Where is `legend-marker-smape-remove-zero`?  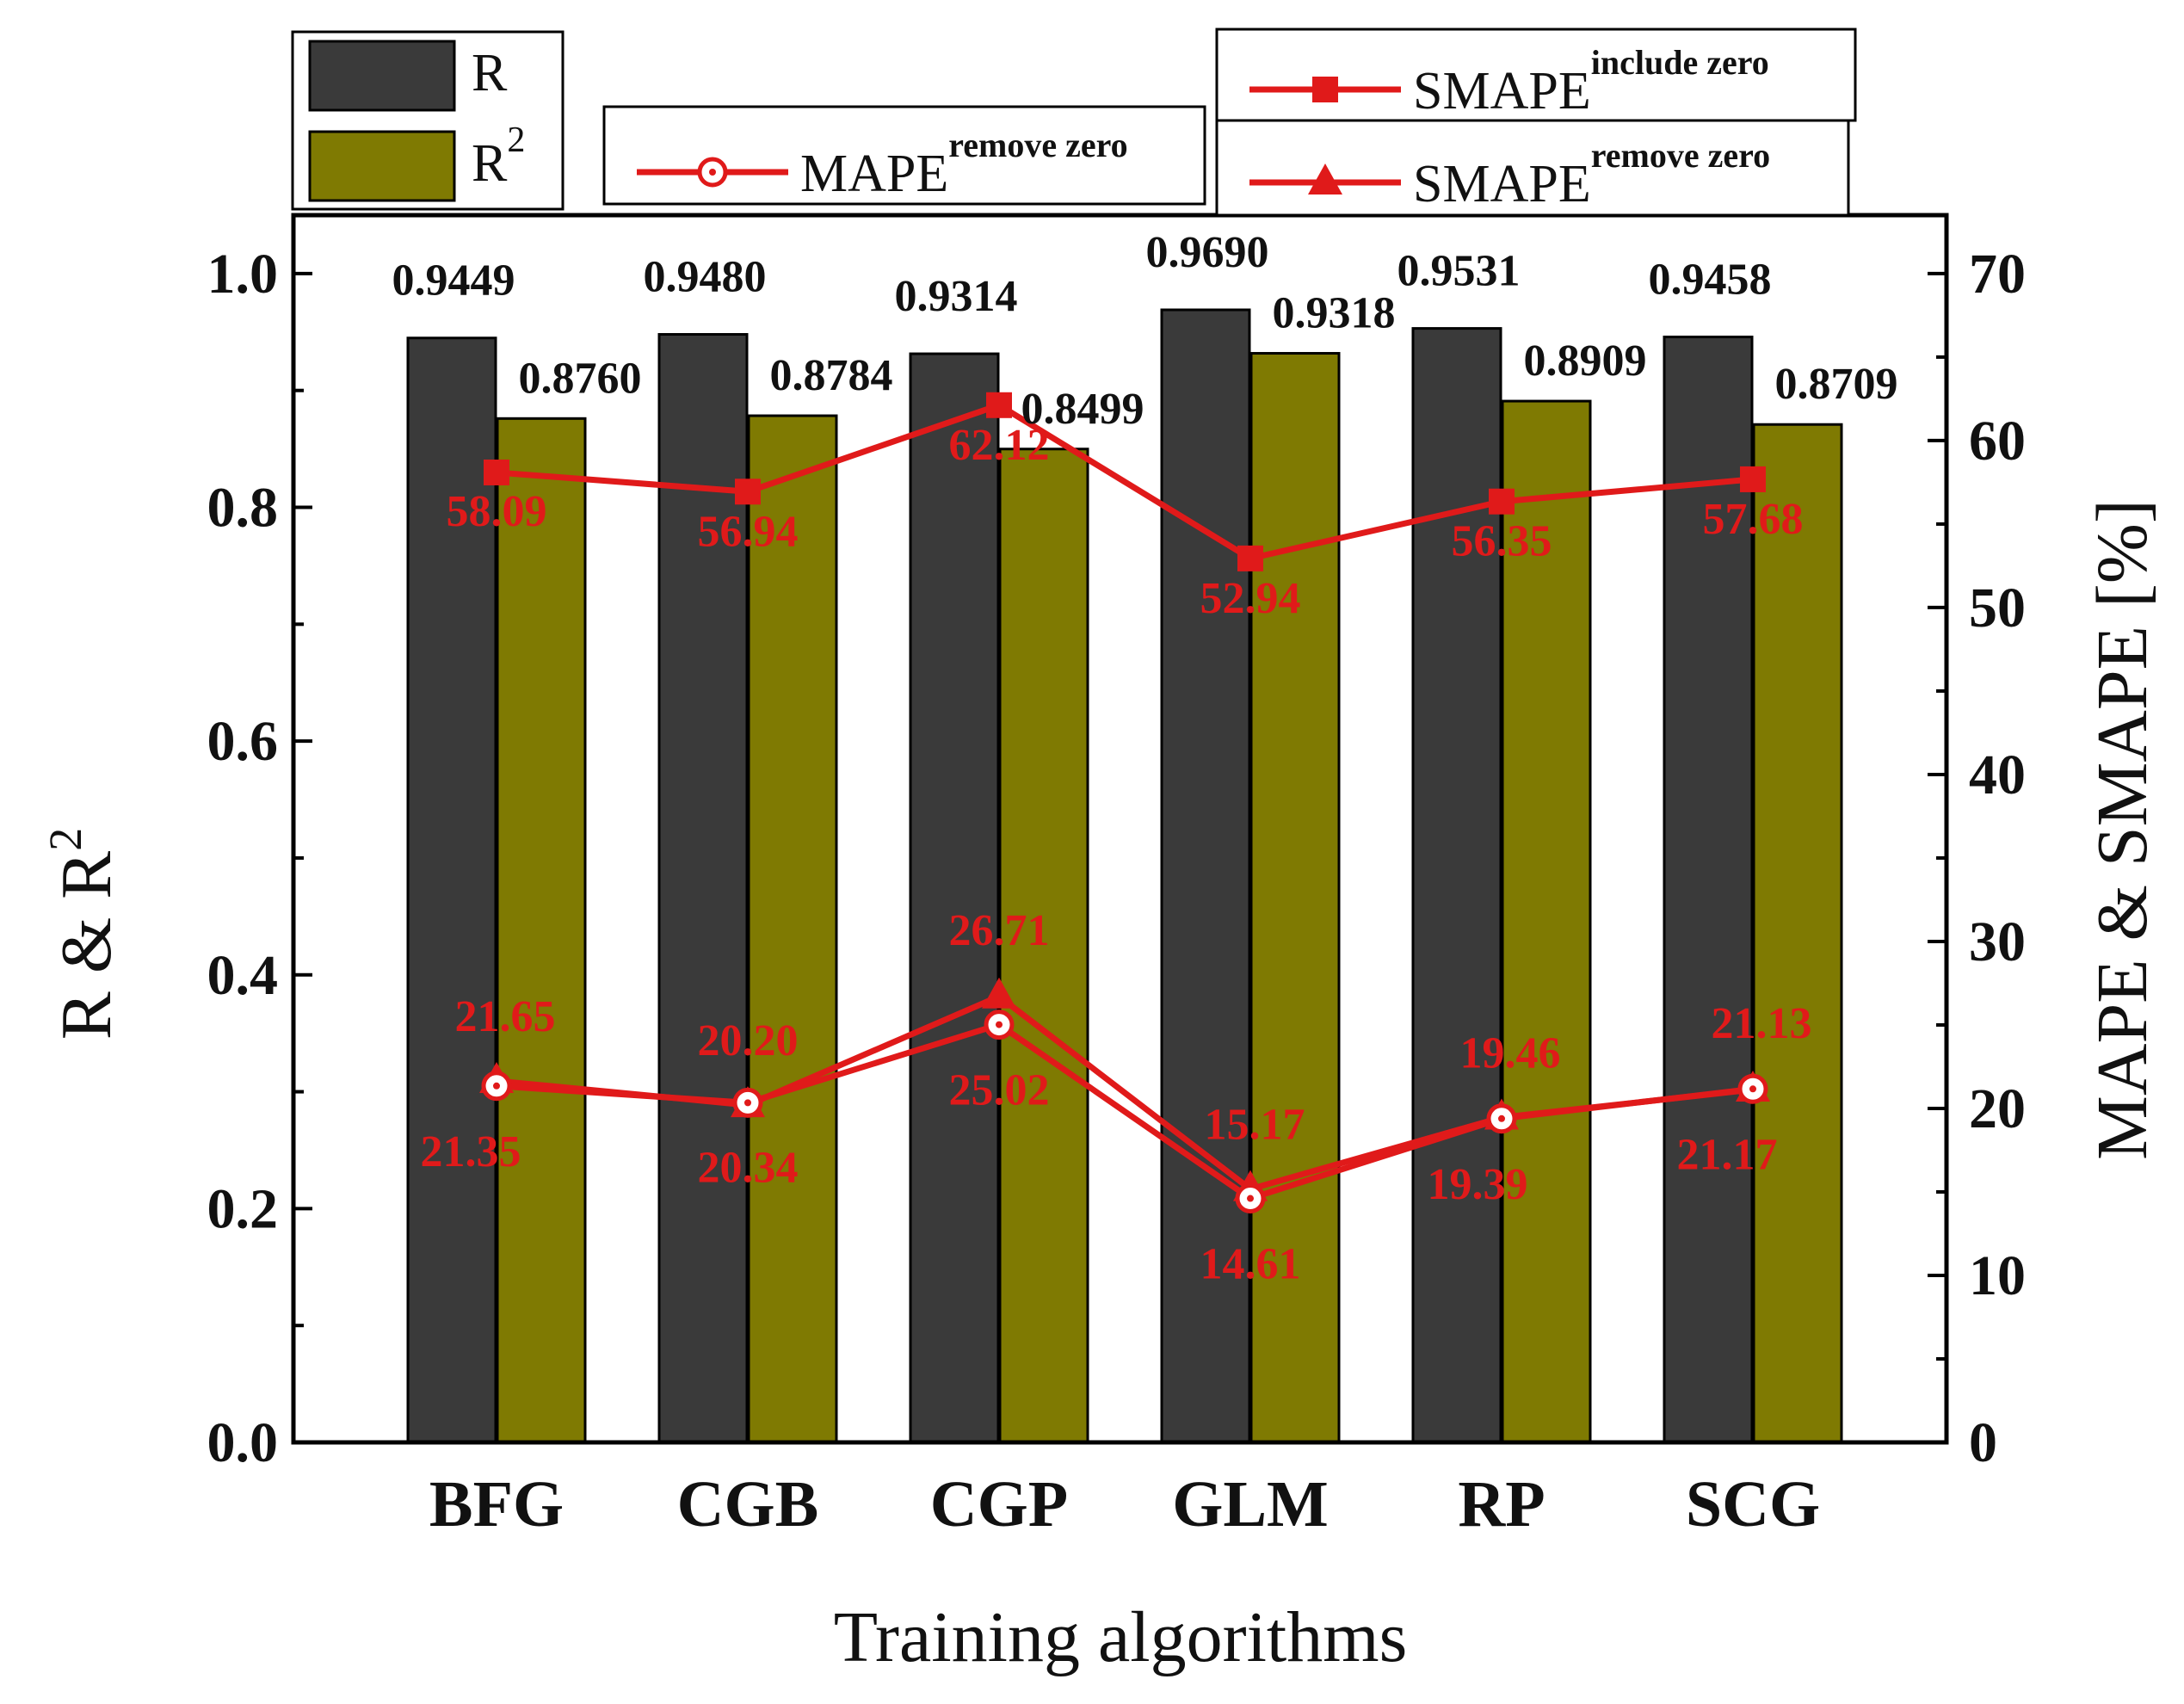 legend-marker-smape-remove-zero is located at coordinates (1325, 179).